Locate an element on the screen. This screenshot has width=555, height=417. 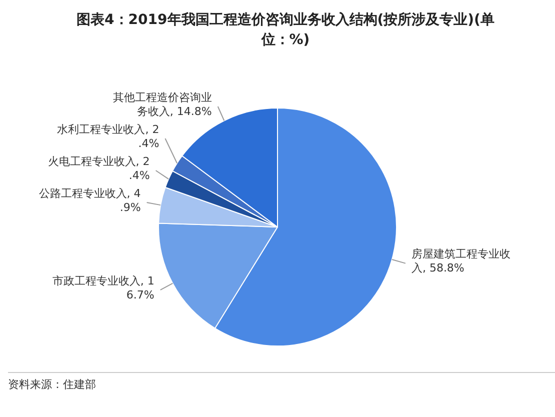
slice-label: 市政工程专业收入, 16.7% is located at coordinates (103, 288).